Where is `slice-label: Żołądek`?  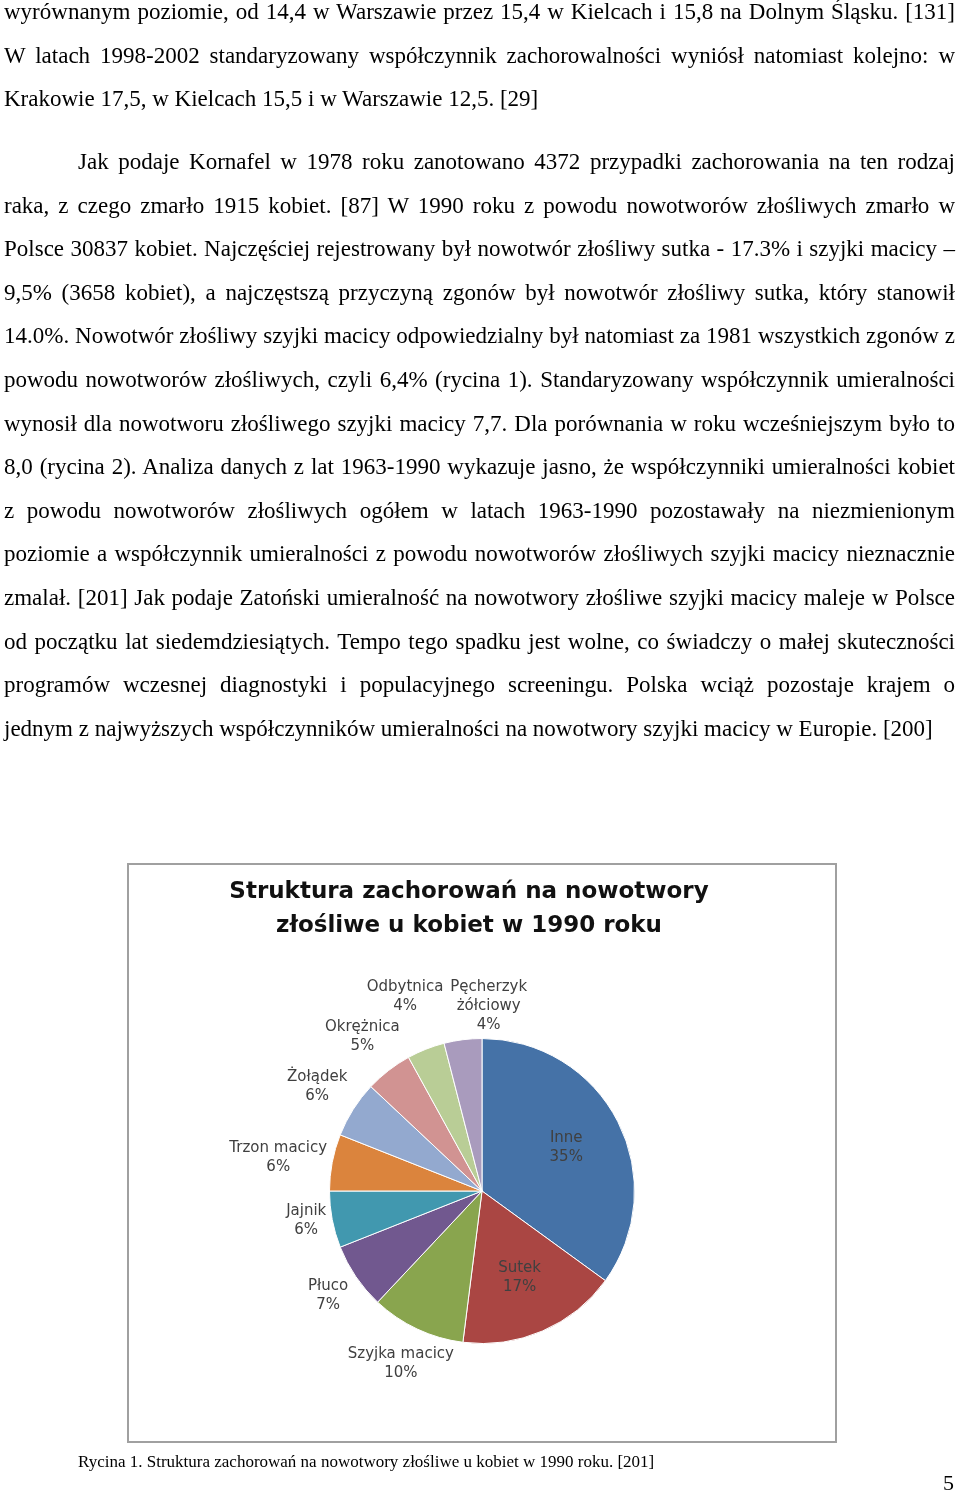 slice-label: Żołądek is located at coordinates (317, 1075).